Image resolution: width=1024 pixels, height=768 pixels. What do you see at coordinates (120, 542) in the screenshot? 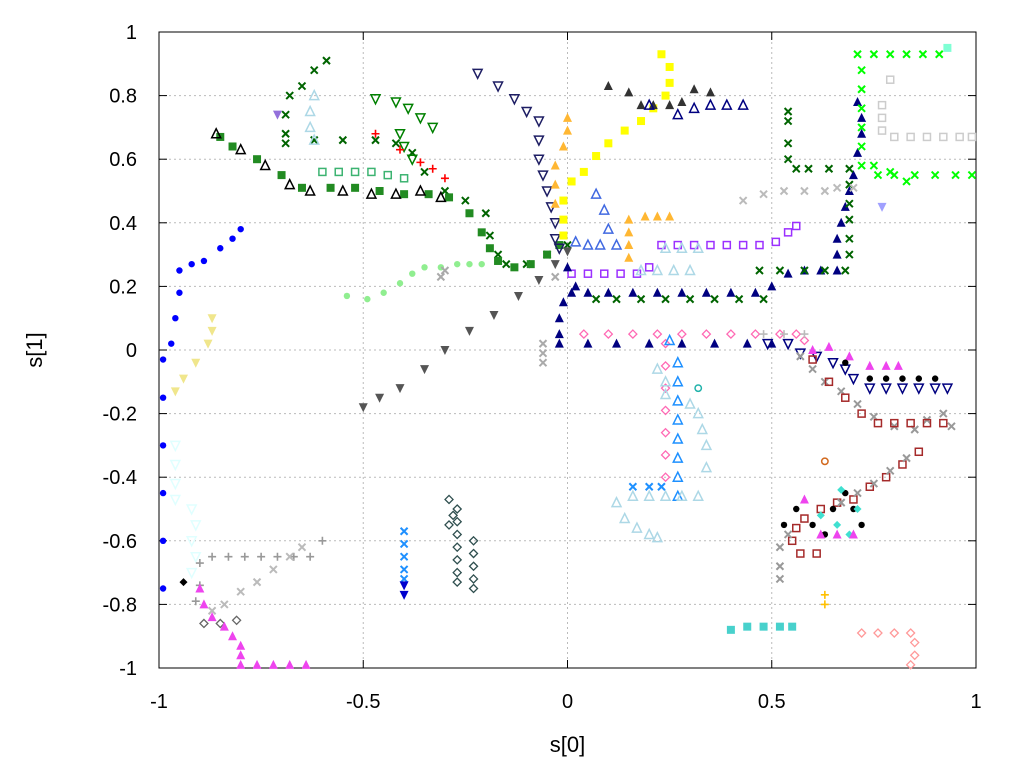
I see `y-tick-label: -0.6` at bounding box center [120, 542].